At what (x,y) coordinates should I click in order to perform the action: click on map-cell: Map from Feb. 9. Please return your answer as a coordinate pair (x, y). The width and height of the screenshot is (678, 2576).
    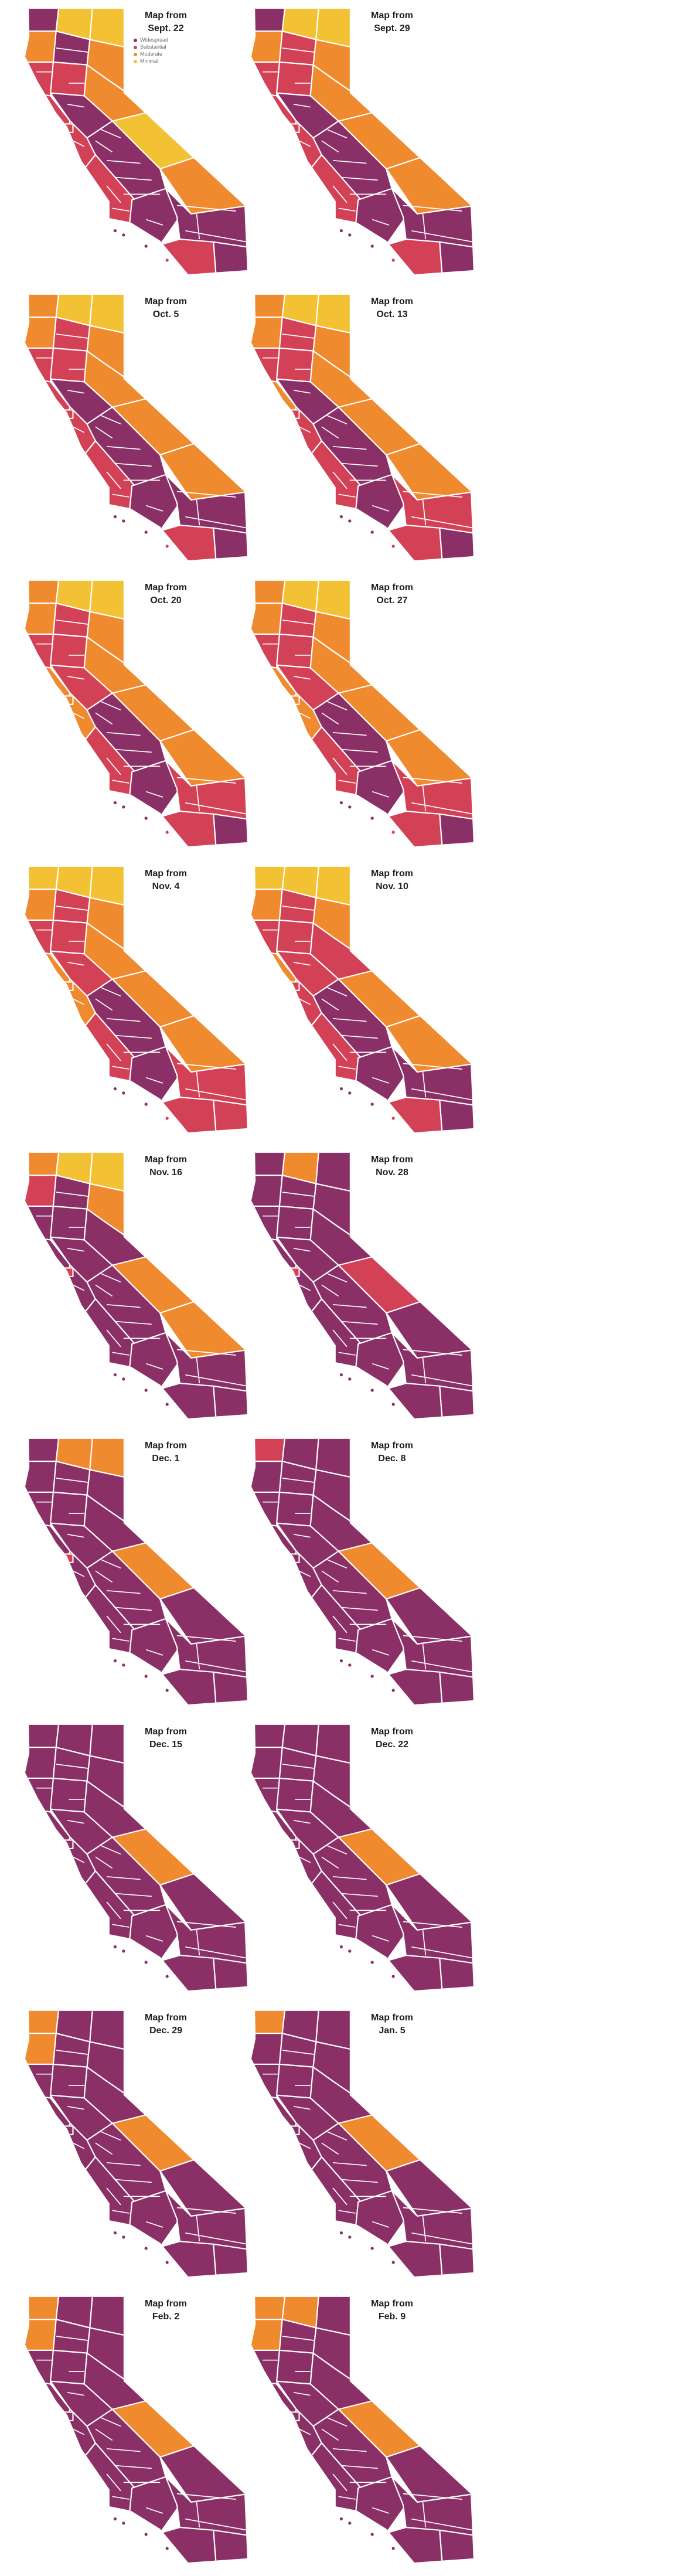
    Looking at the image, I should click on (374, 2431).